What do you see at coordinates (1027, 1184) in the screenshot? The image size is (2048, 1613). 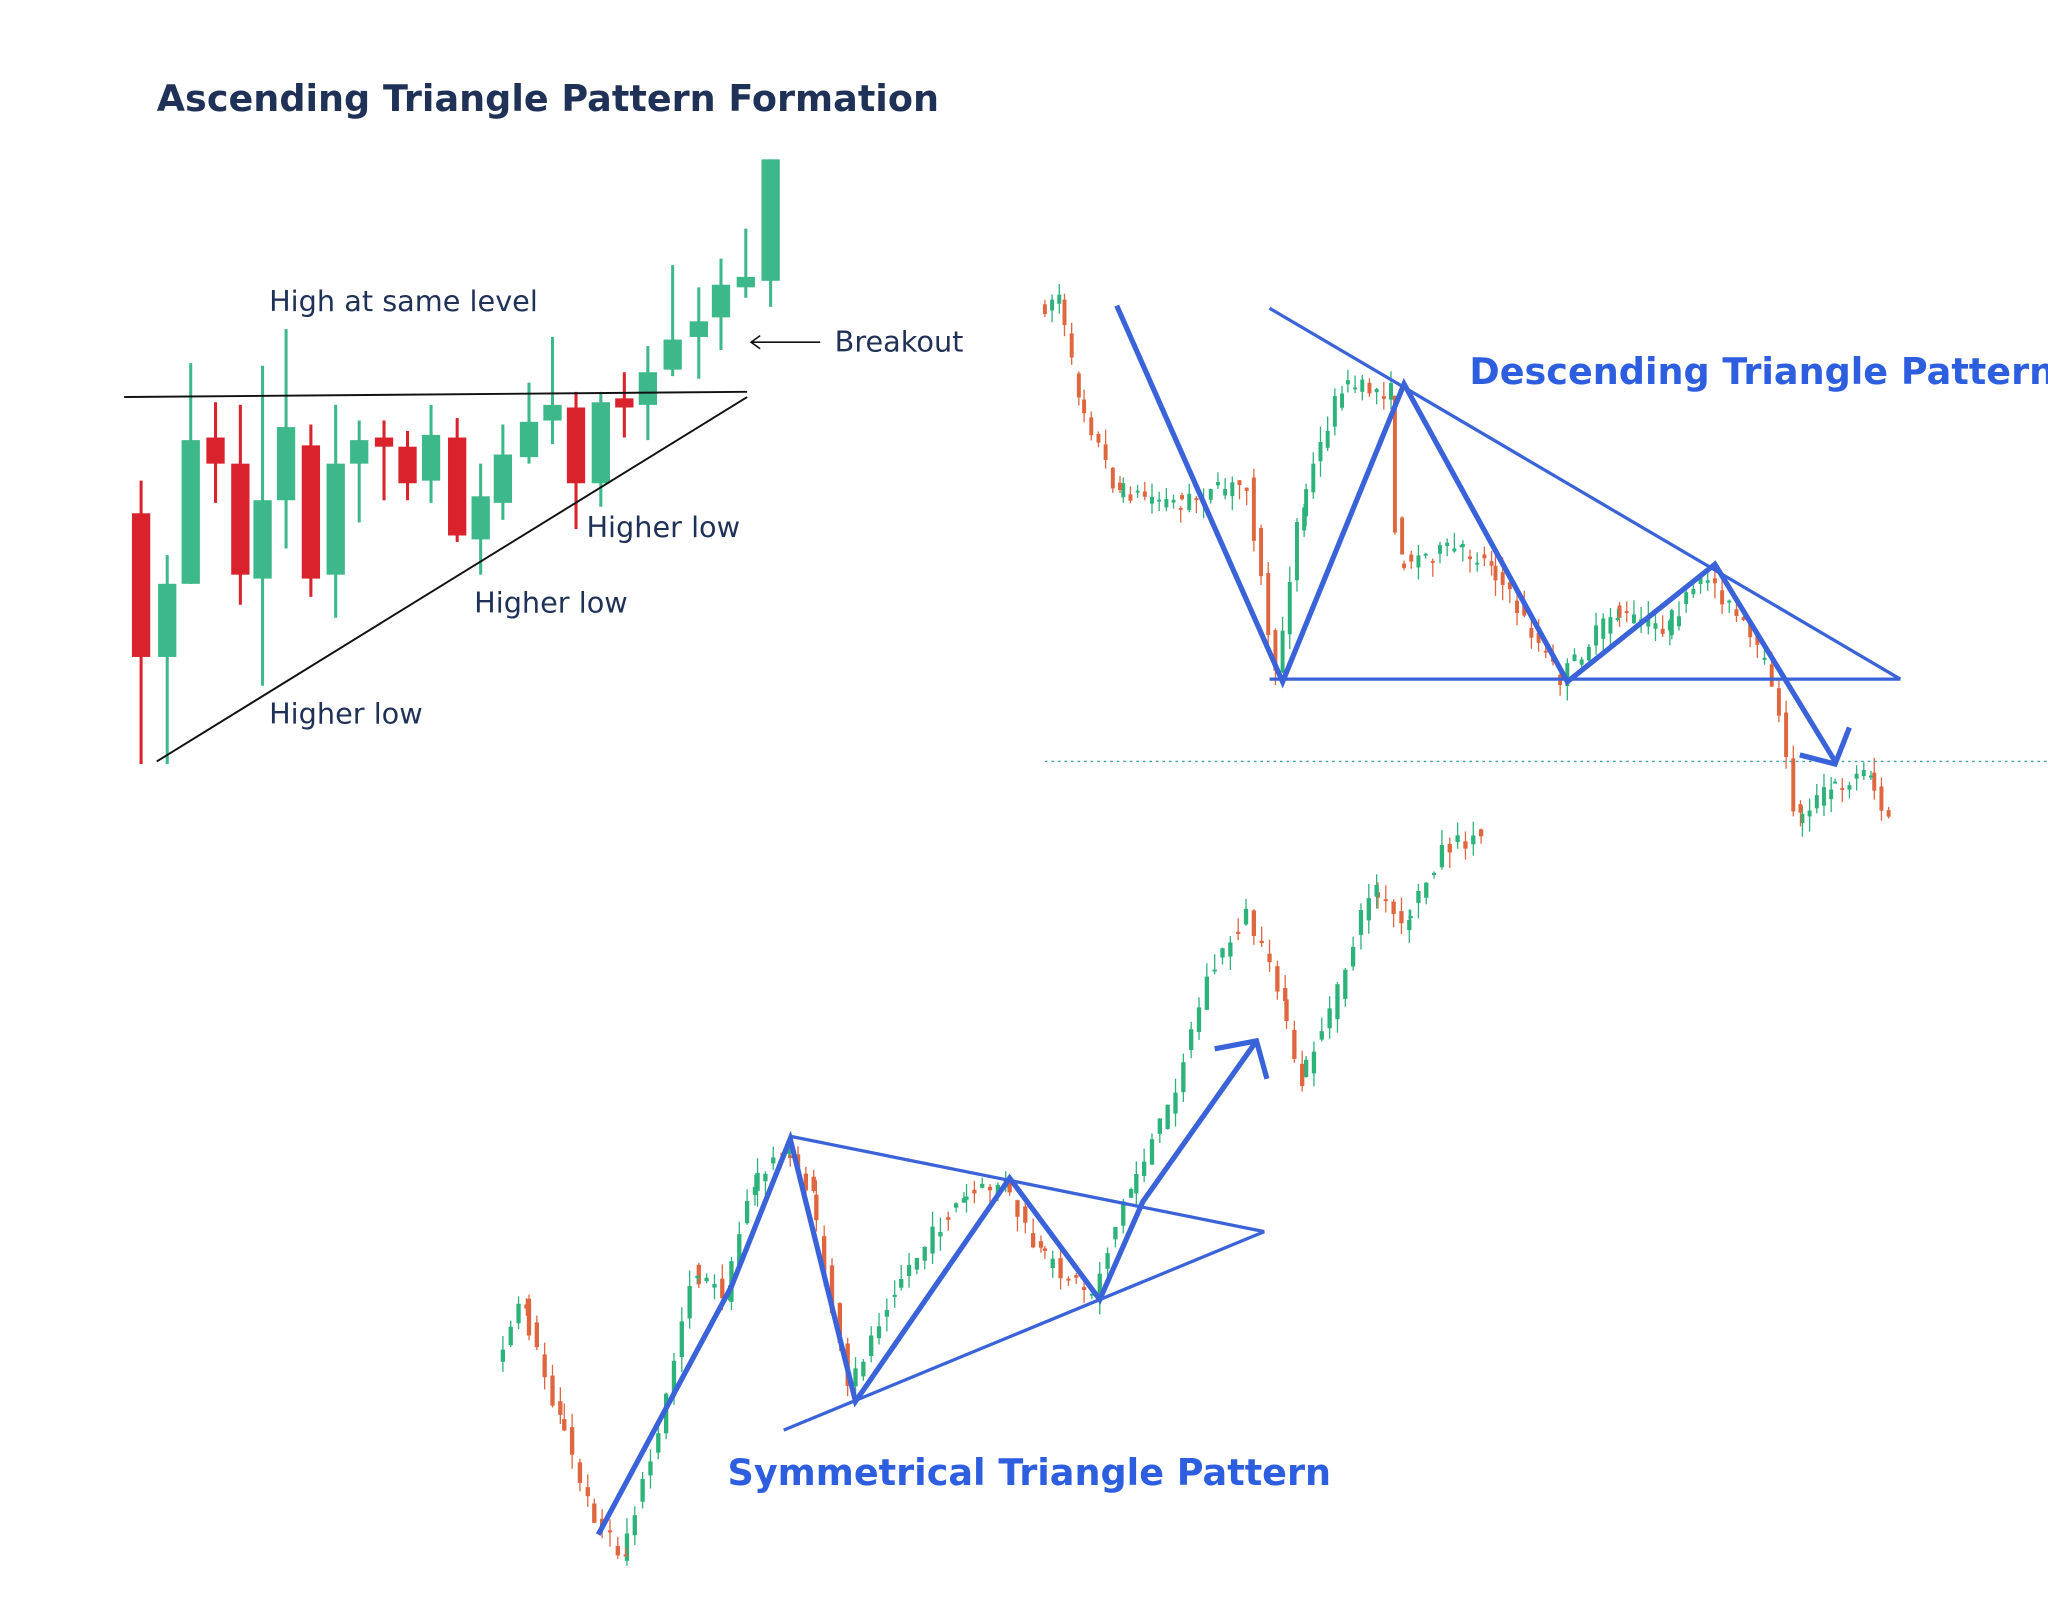 I see `upper-line` at bounding box center [1027, 1184].